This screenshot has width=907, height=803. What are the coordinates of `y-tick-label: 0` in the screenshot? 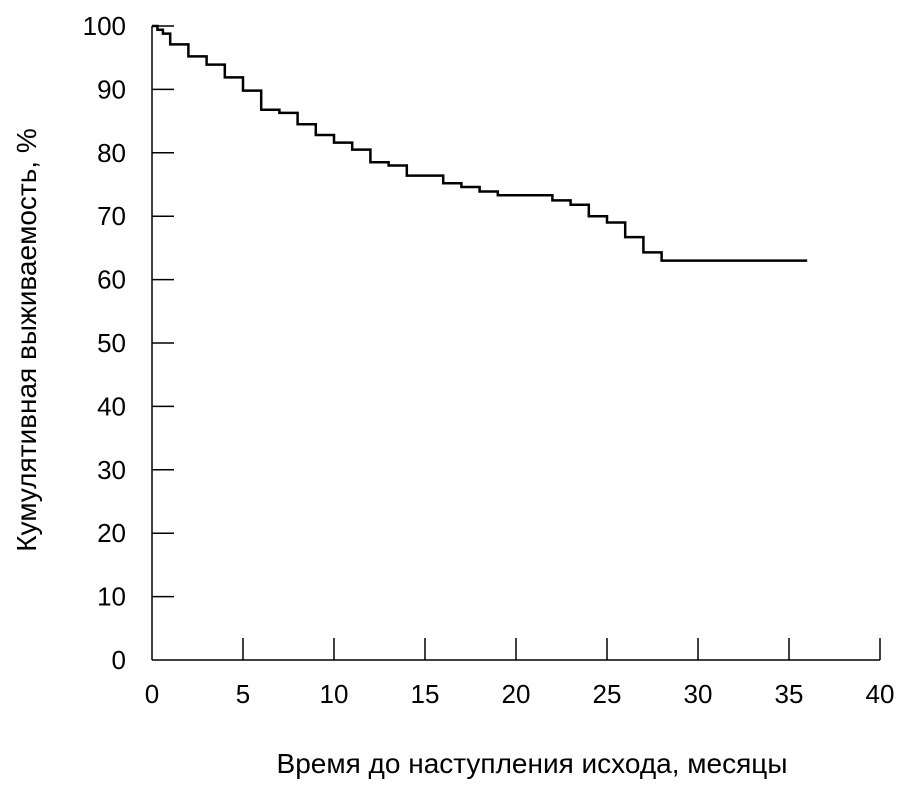 It's located at (119, 660).